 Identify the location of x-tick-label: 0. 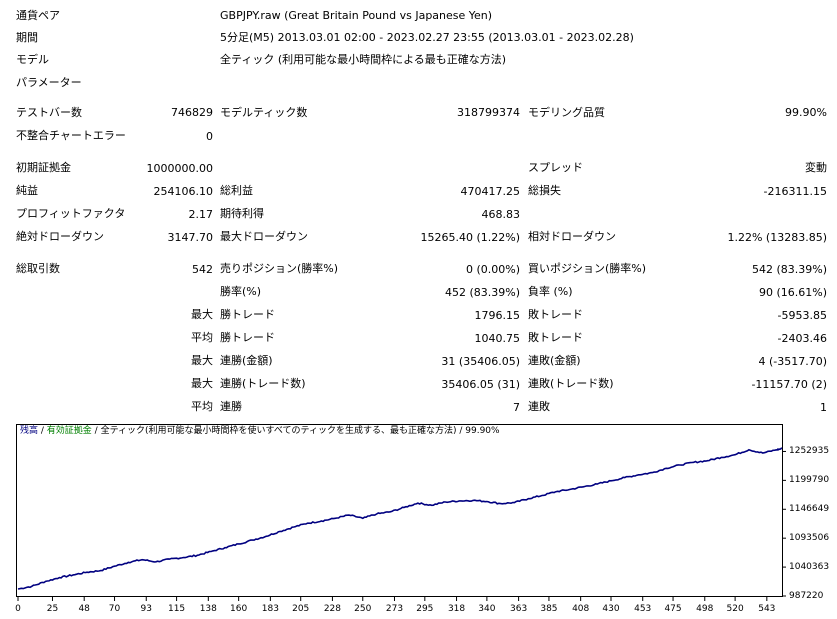
(18, 609).